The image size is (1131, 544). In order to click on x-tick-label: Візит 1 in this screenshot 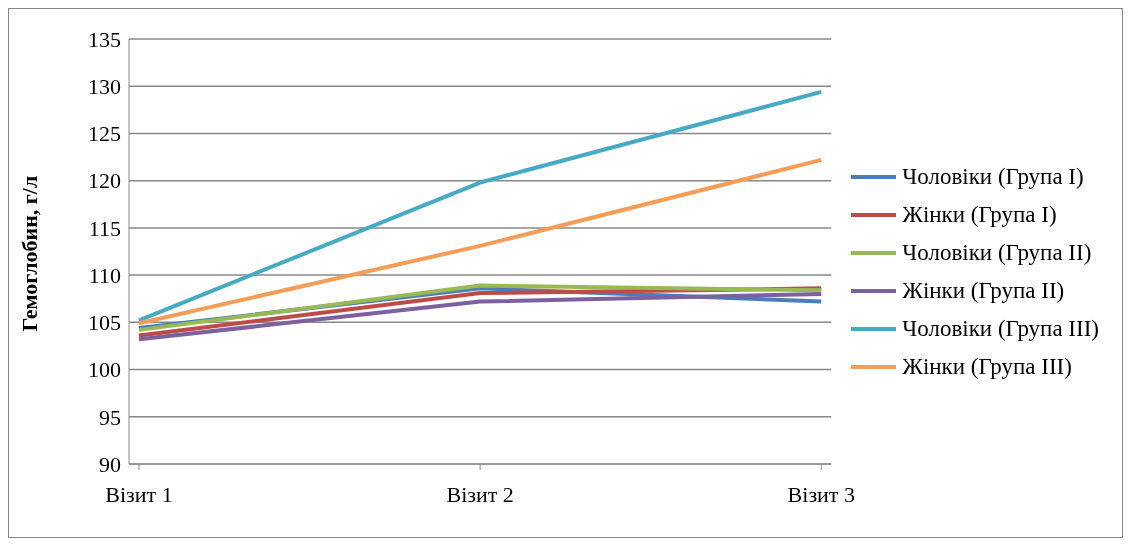, I will do `click(139, 494)`.